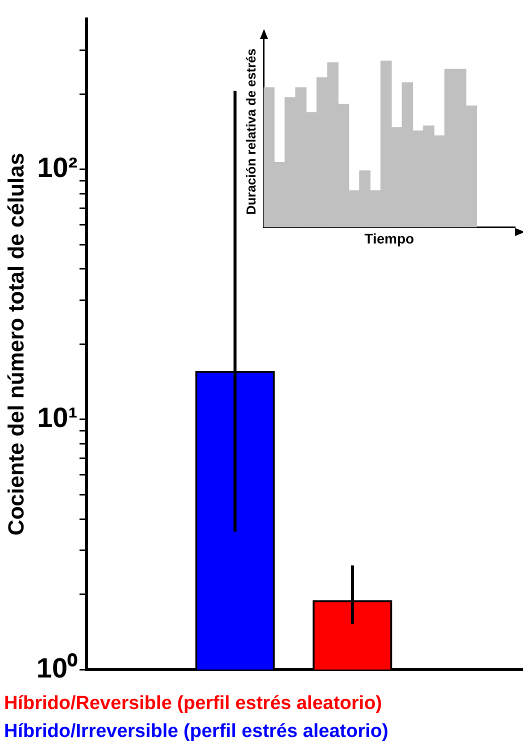  What do you see at coordinates (194, 704) in the screenshot?
I see `series-label: Híbrido/Reversible (perfil estrés aleatorio)` at bounding box center [194, 704].